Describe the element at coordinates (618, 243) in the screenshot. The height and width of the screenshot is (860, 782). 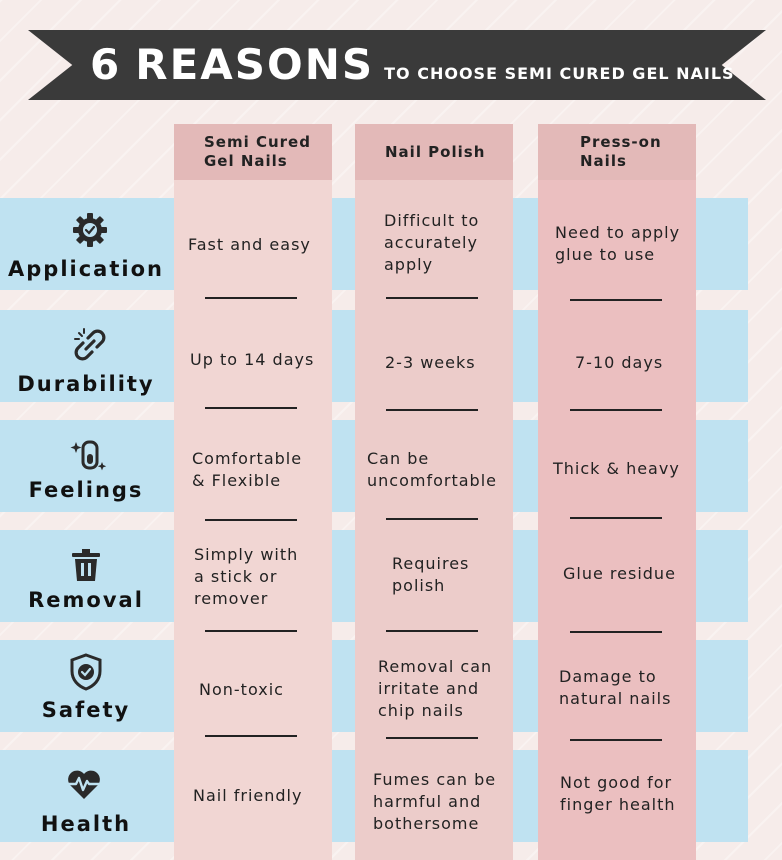
I see `cell-press-application: Need to apply glue to use` at that location.